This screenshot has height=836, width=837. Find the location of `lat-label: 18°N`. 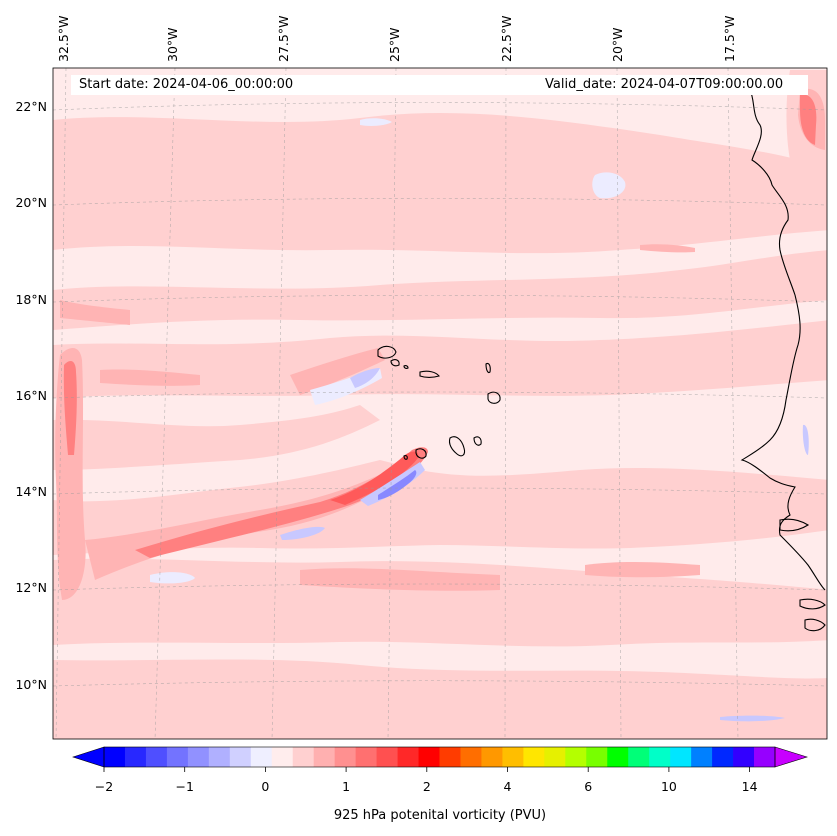

lat-label: 18°N is located at coordinates (31, 299).